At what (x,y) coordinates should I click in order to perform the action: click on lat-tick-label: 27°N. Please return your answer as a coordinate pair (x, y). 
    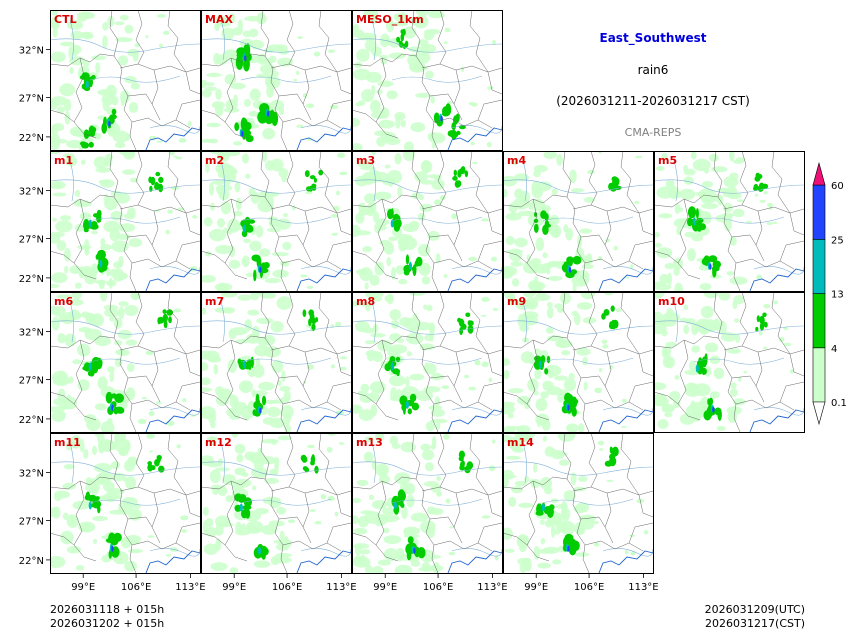
    Looking at the image, I should click on (31, 380).